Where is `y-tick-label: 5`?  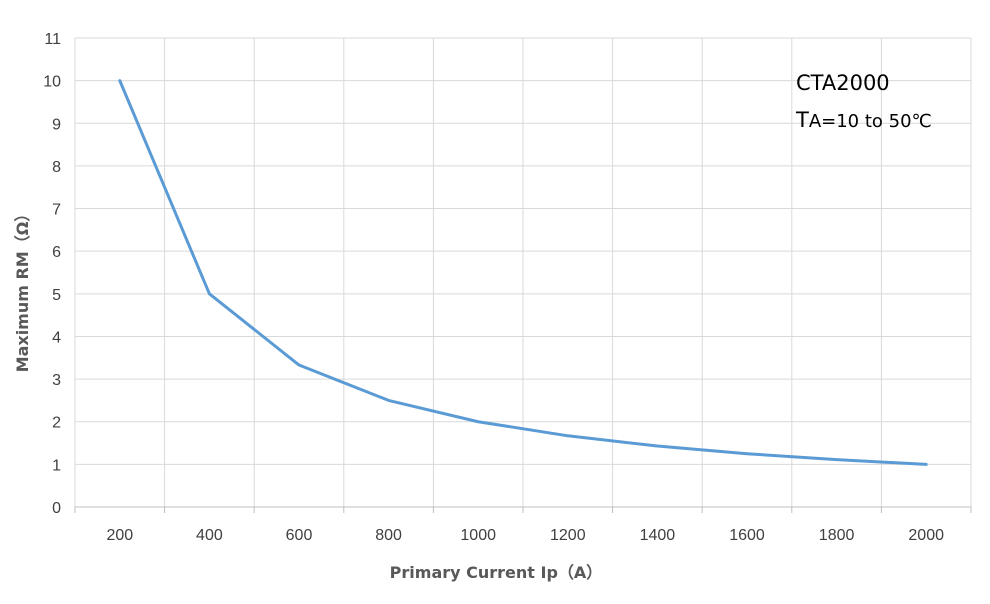 y-tick-label: 5 is located at coordinates (56, 295).